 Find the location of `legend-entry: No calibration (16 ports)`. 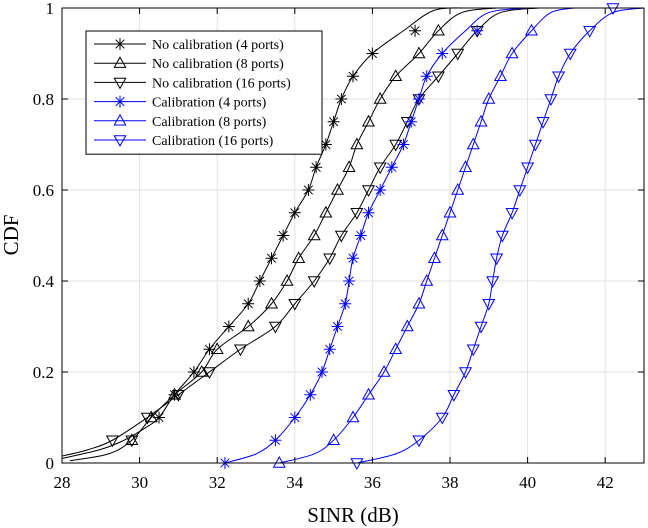

legend-entry: No calibration (16 ports) is located at coordinates (192, 83).